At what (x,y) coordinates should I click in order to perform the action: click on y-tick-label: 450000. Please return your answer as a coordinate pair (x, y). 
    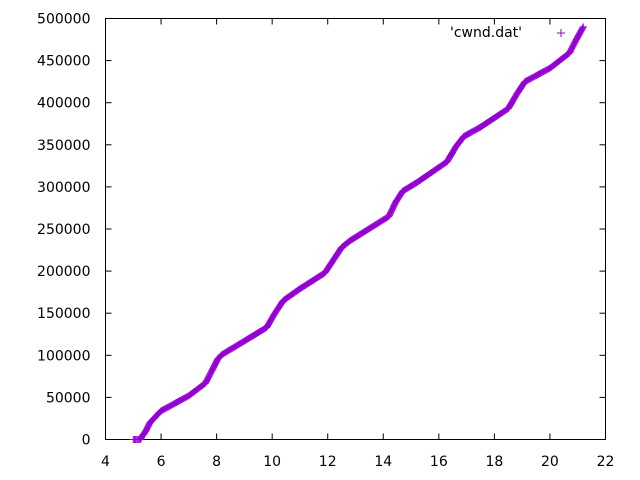
    Looking at the image, I should click on (63, 62).